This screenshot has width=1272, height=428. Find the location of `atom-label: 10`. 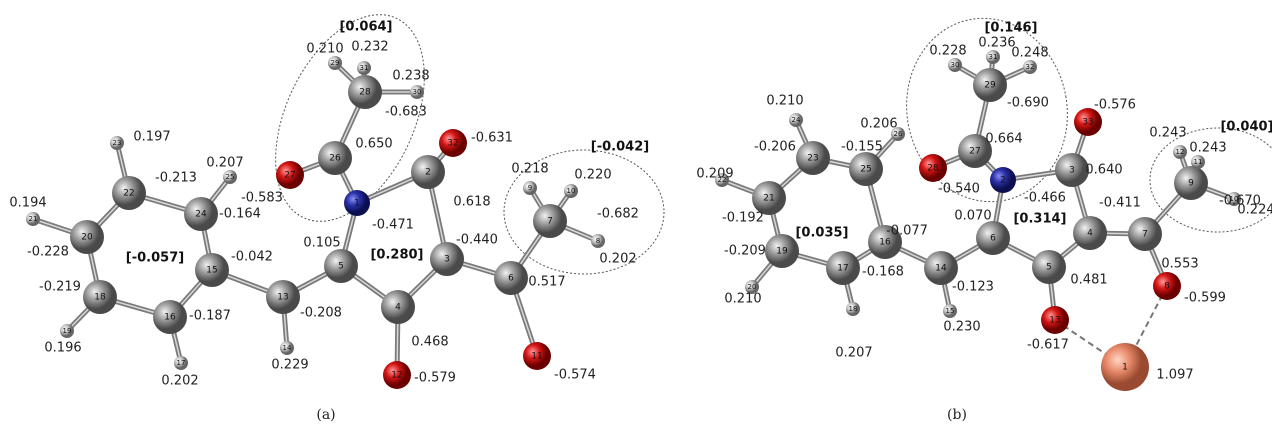

atom-label: 10 is located at coordinates (571, 191).